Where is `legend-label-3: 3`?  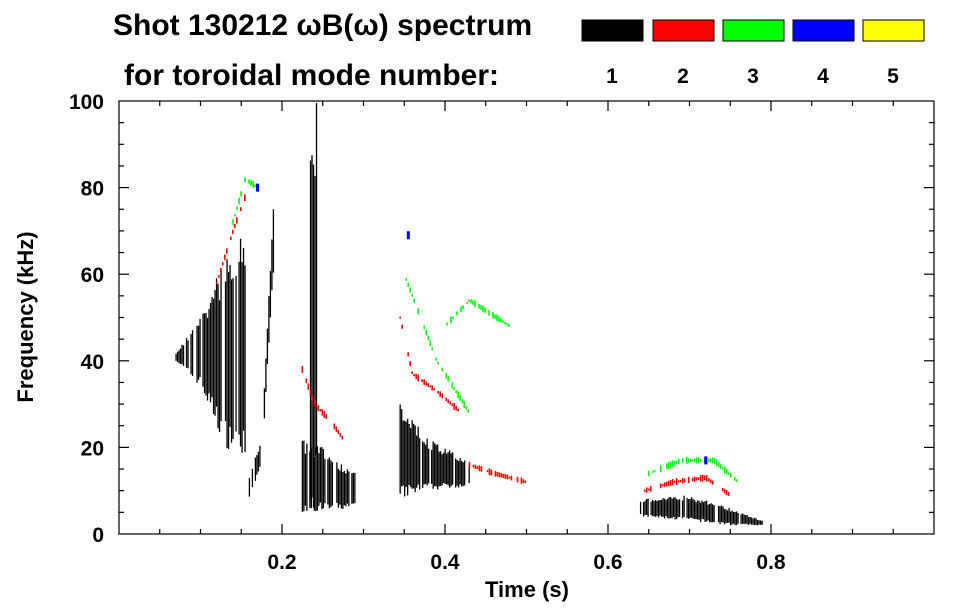 legend-label-3: 3 is located at coordinates (753, 76).